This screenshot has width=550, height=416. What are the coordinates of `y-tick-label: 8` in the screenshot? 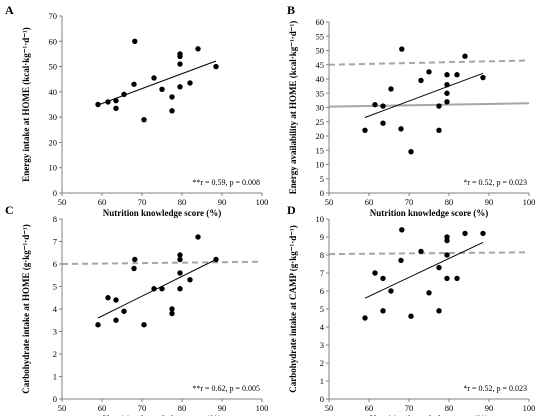 It's located at (55, 219).